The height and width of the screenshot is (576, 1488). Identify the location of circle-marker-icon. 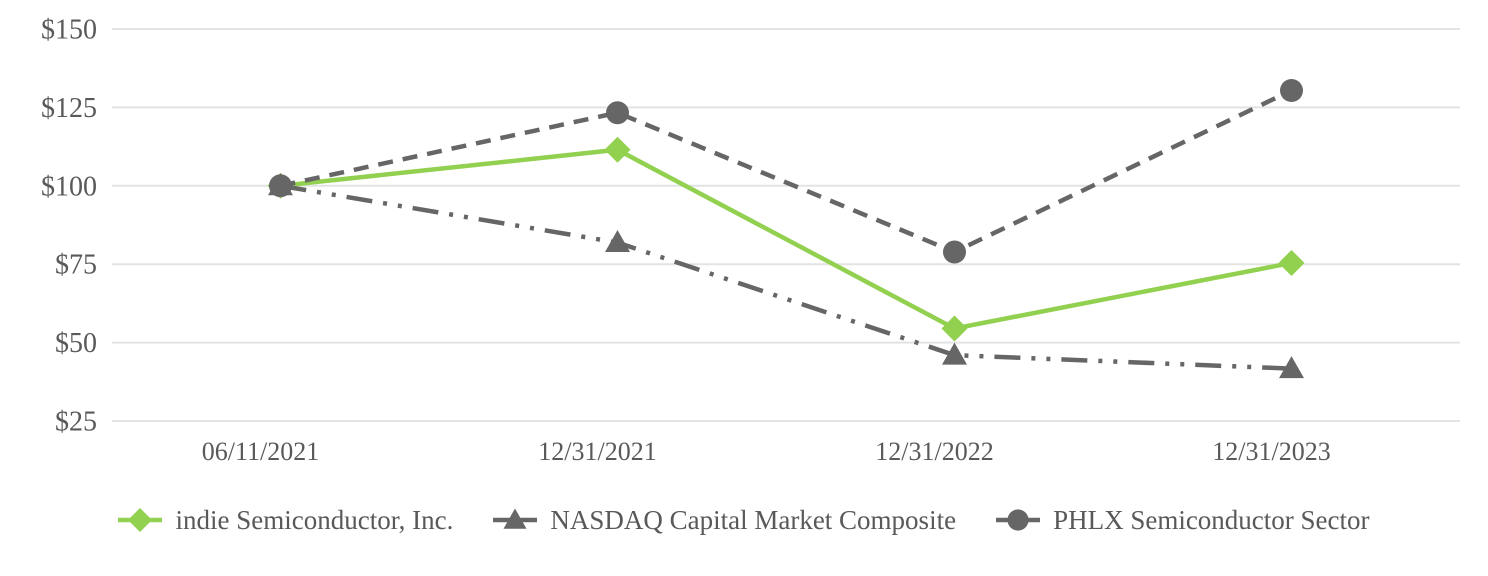
(1018, 520).